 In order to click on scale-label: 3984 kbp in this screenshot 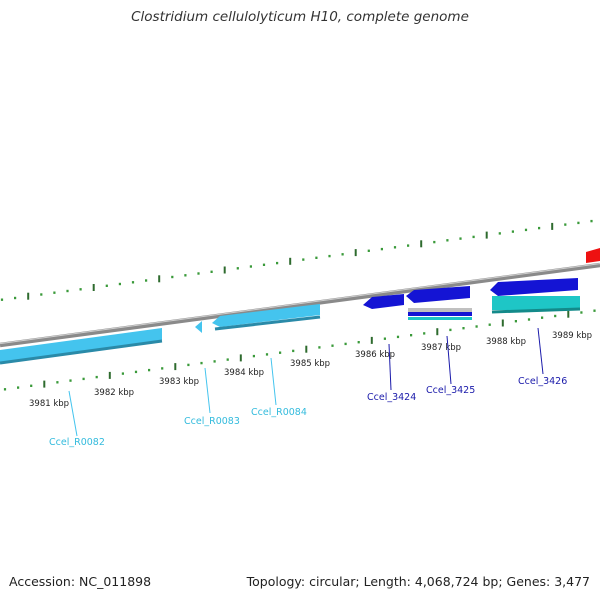, I will do `click(244, 373)`.